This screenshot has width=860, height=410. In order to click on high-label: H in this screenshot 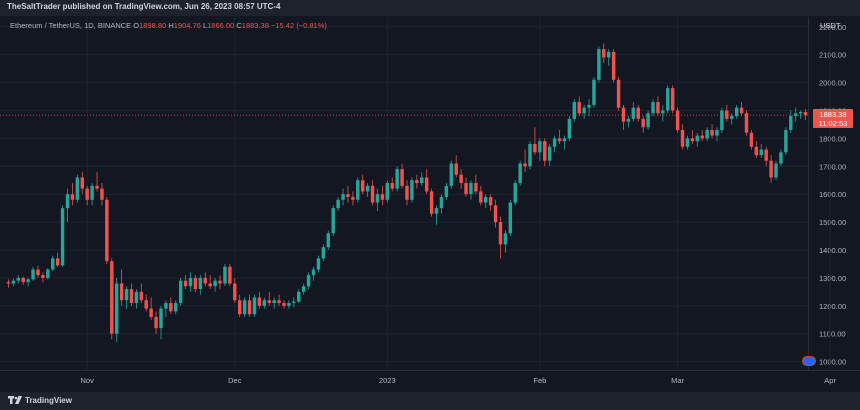, I will do `click(171, 25)`.